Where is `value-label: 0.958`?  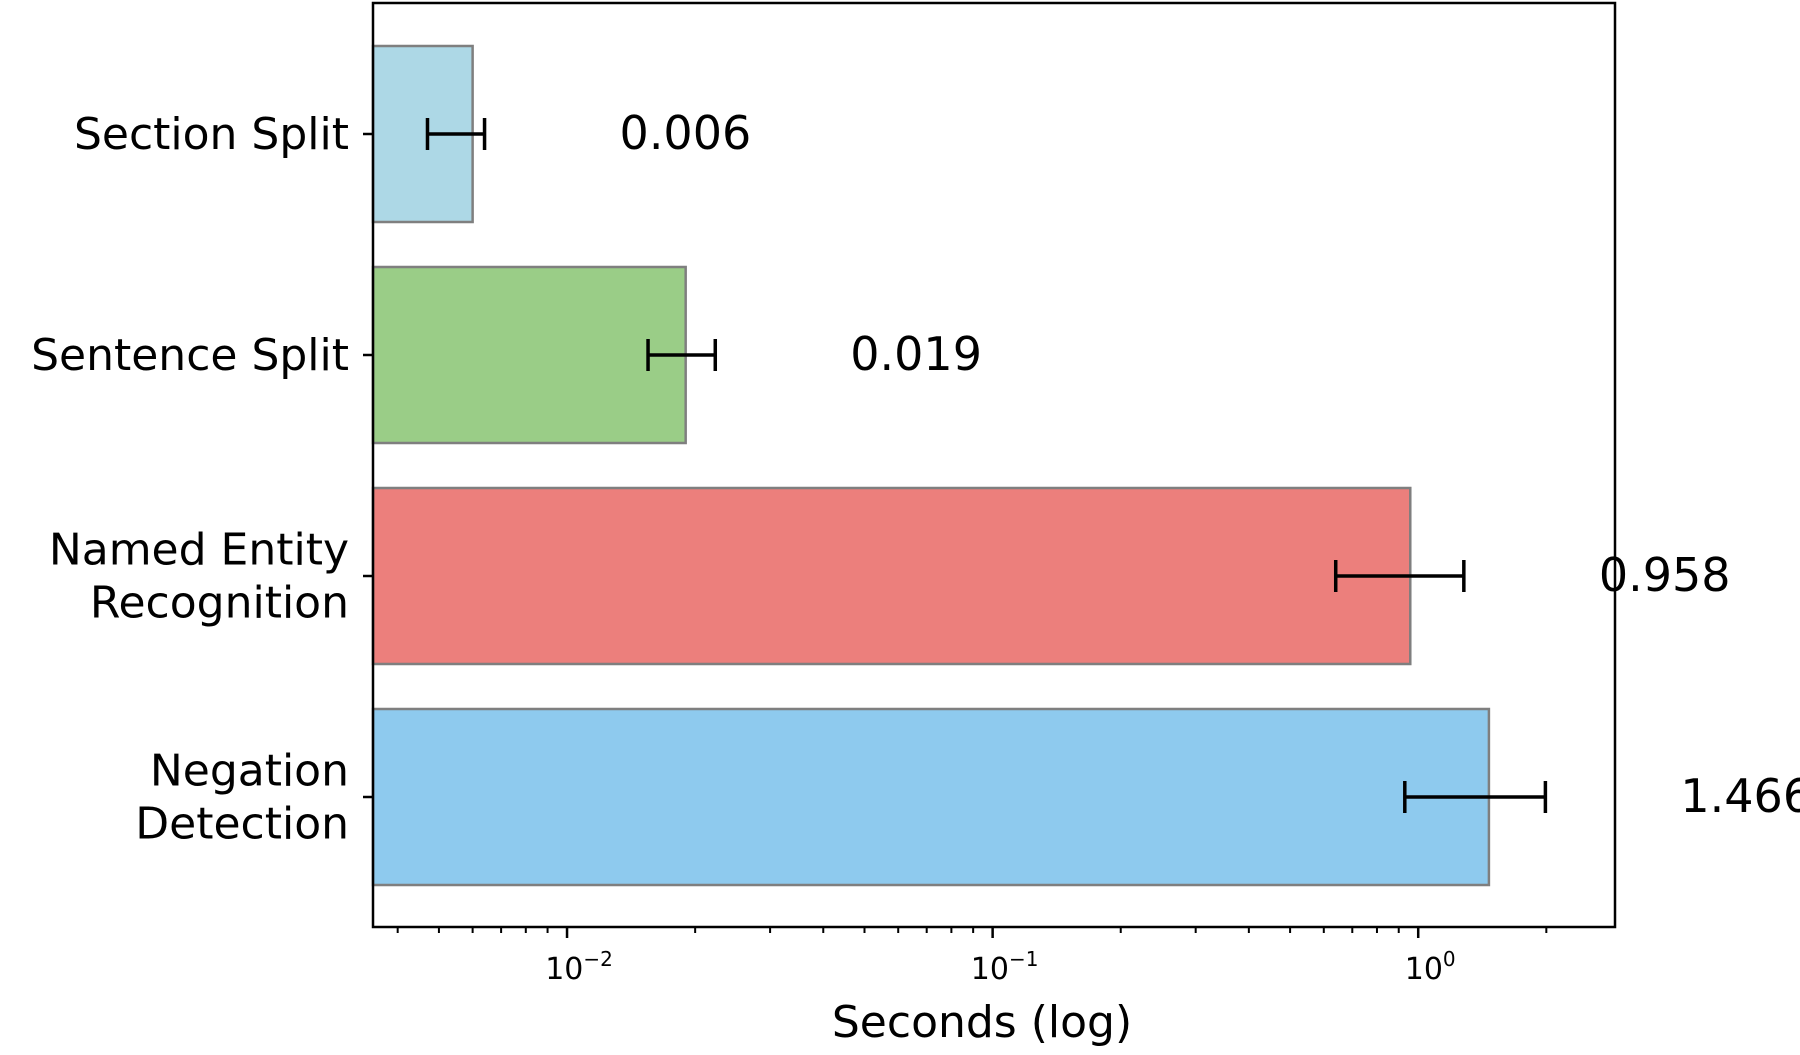
value-label: 0.958 is located at coordinates (1665, 575).